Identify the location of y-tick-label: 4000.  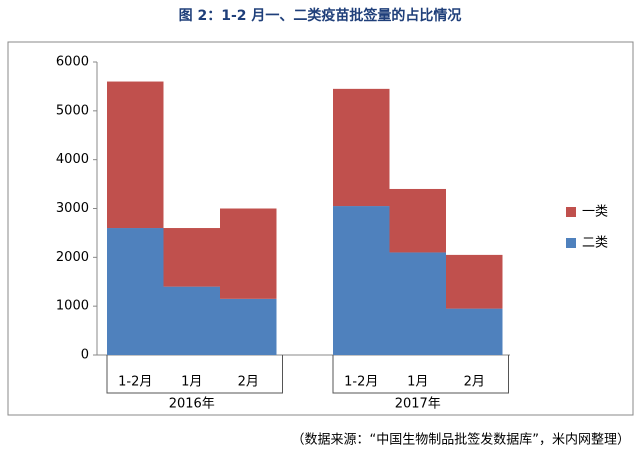
(72, 159).